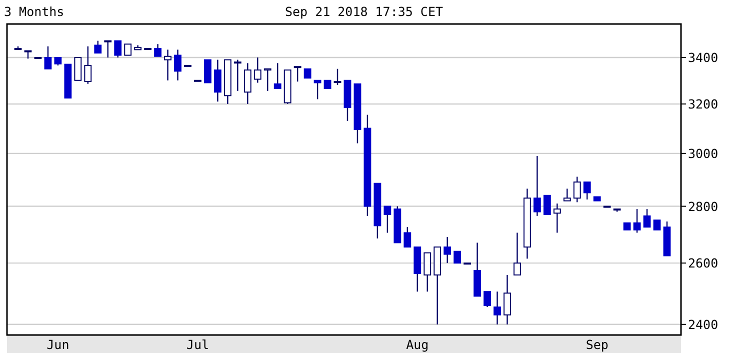 Image resolution: width=729 pixels, height=353 pixels. I want to click on y-tick-label: 2400, so click(703, 324).